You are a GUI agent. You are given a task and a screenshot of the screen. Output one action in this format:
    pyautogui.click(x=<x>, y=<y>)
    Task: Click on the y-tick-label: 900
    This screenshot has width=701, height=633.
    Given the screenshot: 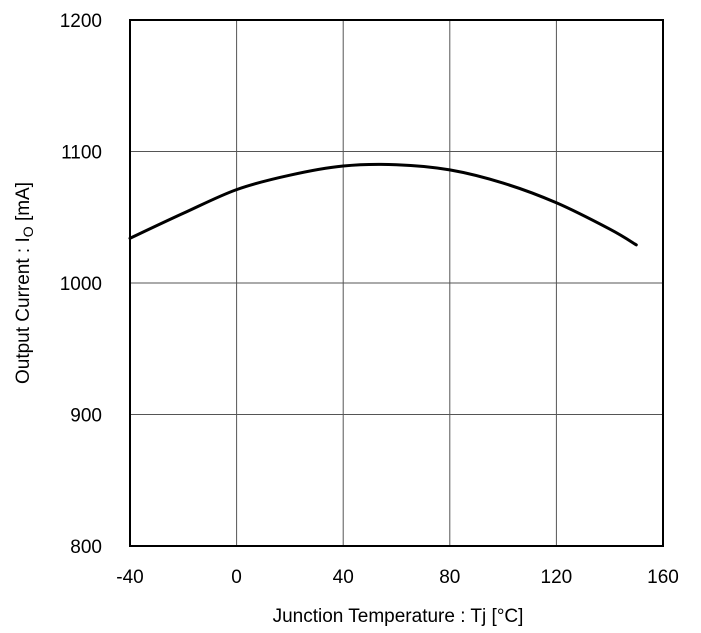 What is the action you would take?
    pyautogui.click(x=86, y=416)
    